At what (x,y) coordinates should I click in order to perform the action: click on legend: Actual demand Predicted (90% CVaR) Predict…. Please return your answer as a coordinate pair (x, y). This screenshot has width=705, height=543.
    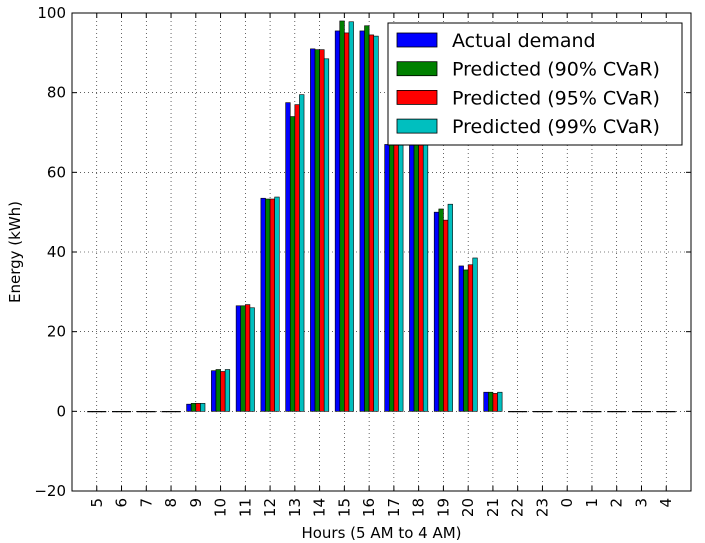
    Looking at the image, I should click on (535, 84).